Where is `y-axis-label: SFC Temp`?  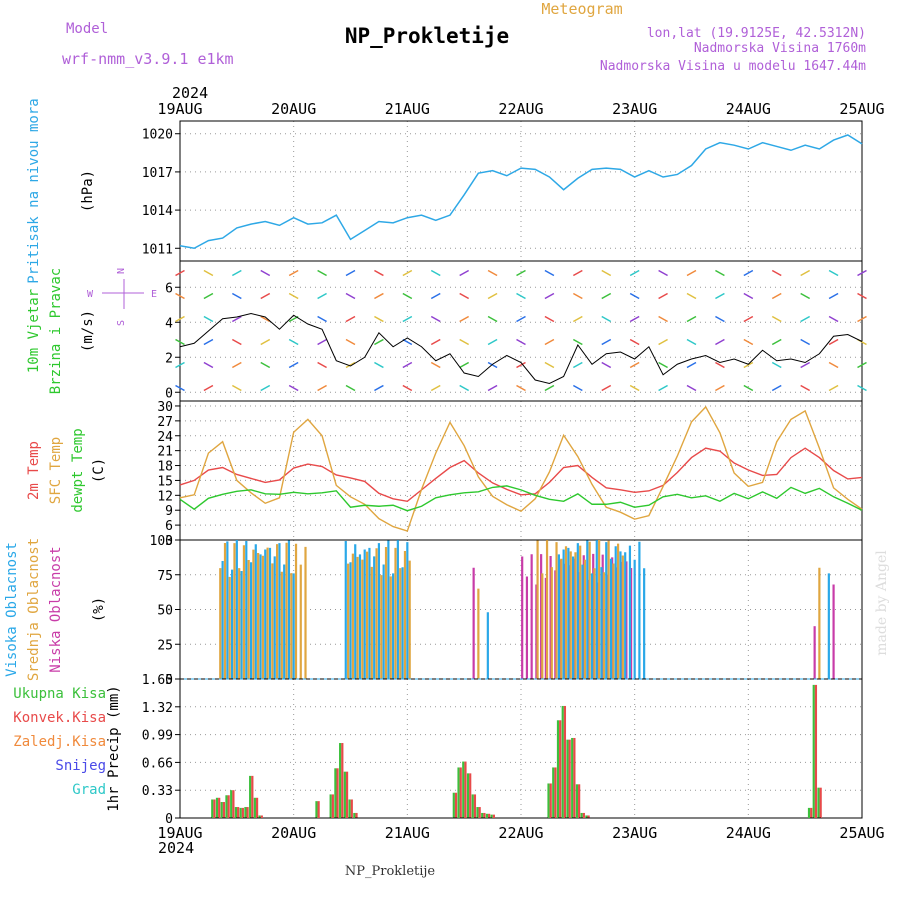
y-axis-label: SFC Temp is located at coordinates (56, 470).